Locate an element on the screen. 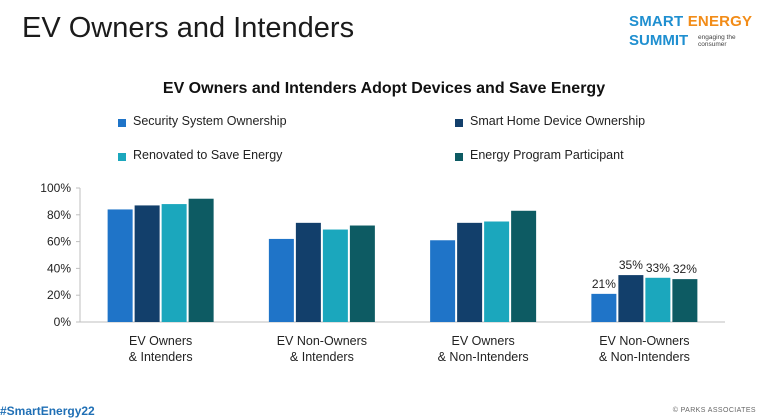 This screenshot has height=420, width=768. logo-word-summit: SUMMIT is located at coordinates (659, 40).